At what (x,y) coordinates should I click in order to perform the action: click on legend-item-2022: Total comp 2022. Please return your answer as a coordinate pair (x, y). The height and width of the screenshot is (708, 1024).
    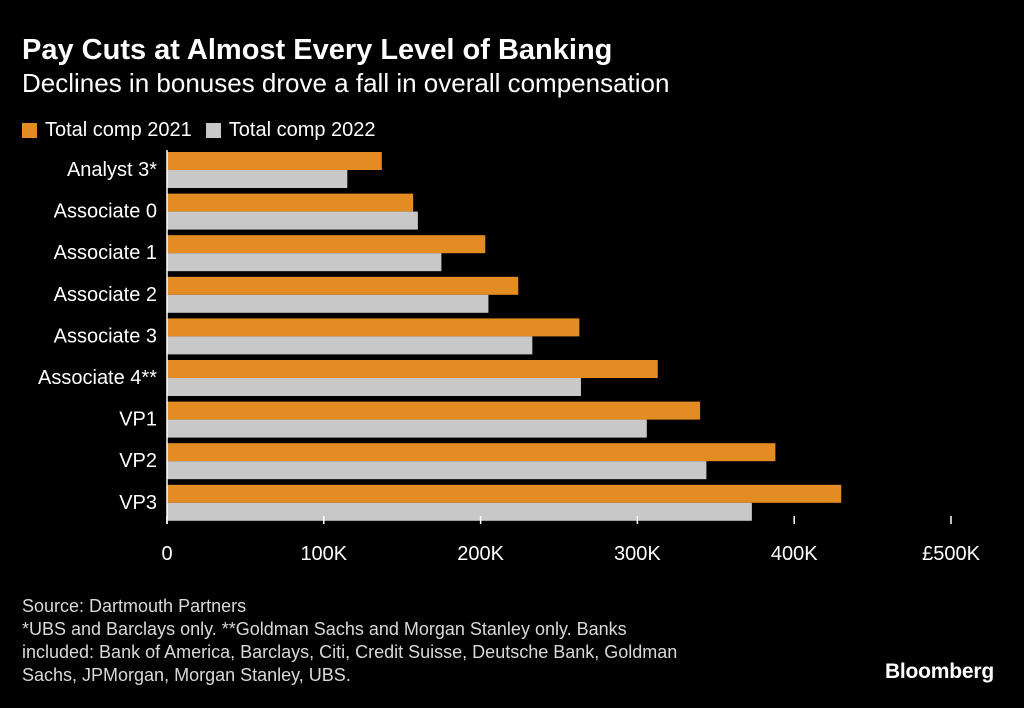
    Looking at the image, I should click on (290, 130).